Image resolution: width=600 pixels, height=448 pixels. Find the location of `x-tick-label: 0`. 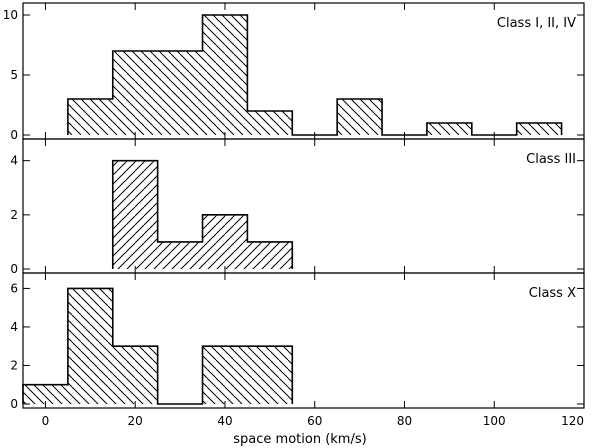

x-tick-label: 0 is located at coordinates (46, 421).